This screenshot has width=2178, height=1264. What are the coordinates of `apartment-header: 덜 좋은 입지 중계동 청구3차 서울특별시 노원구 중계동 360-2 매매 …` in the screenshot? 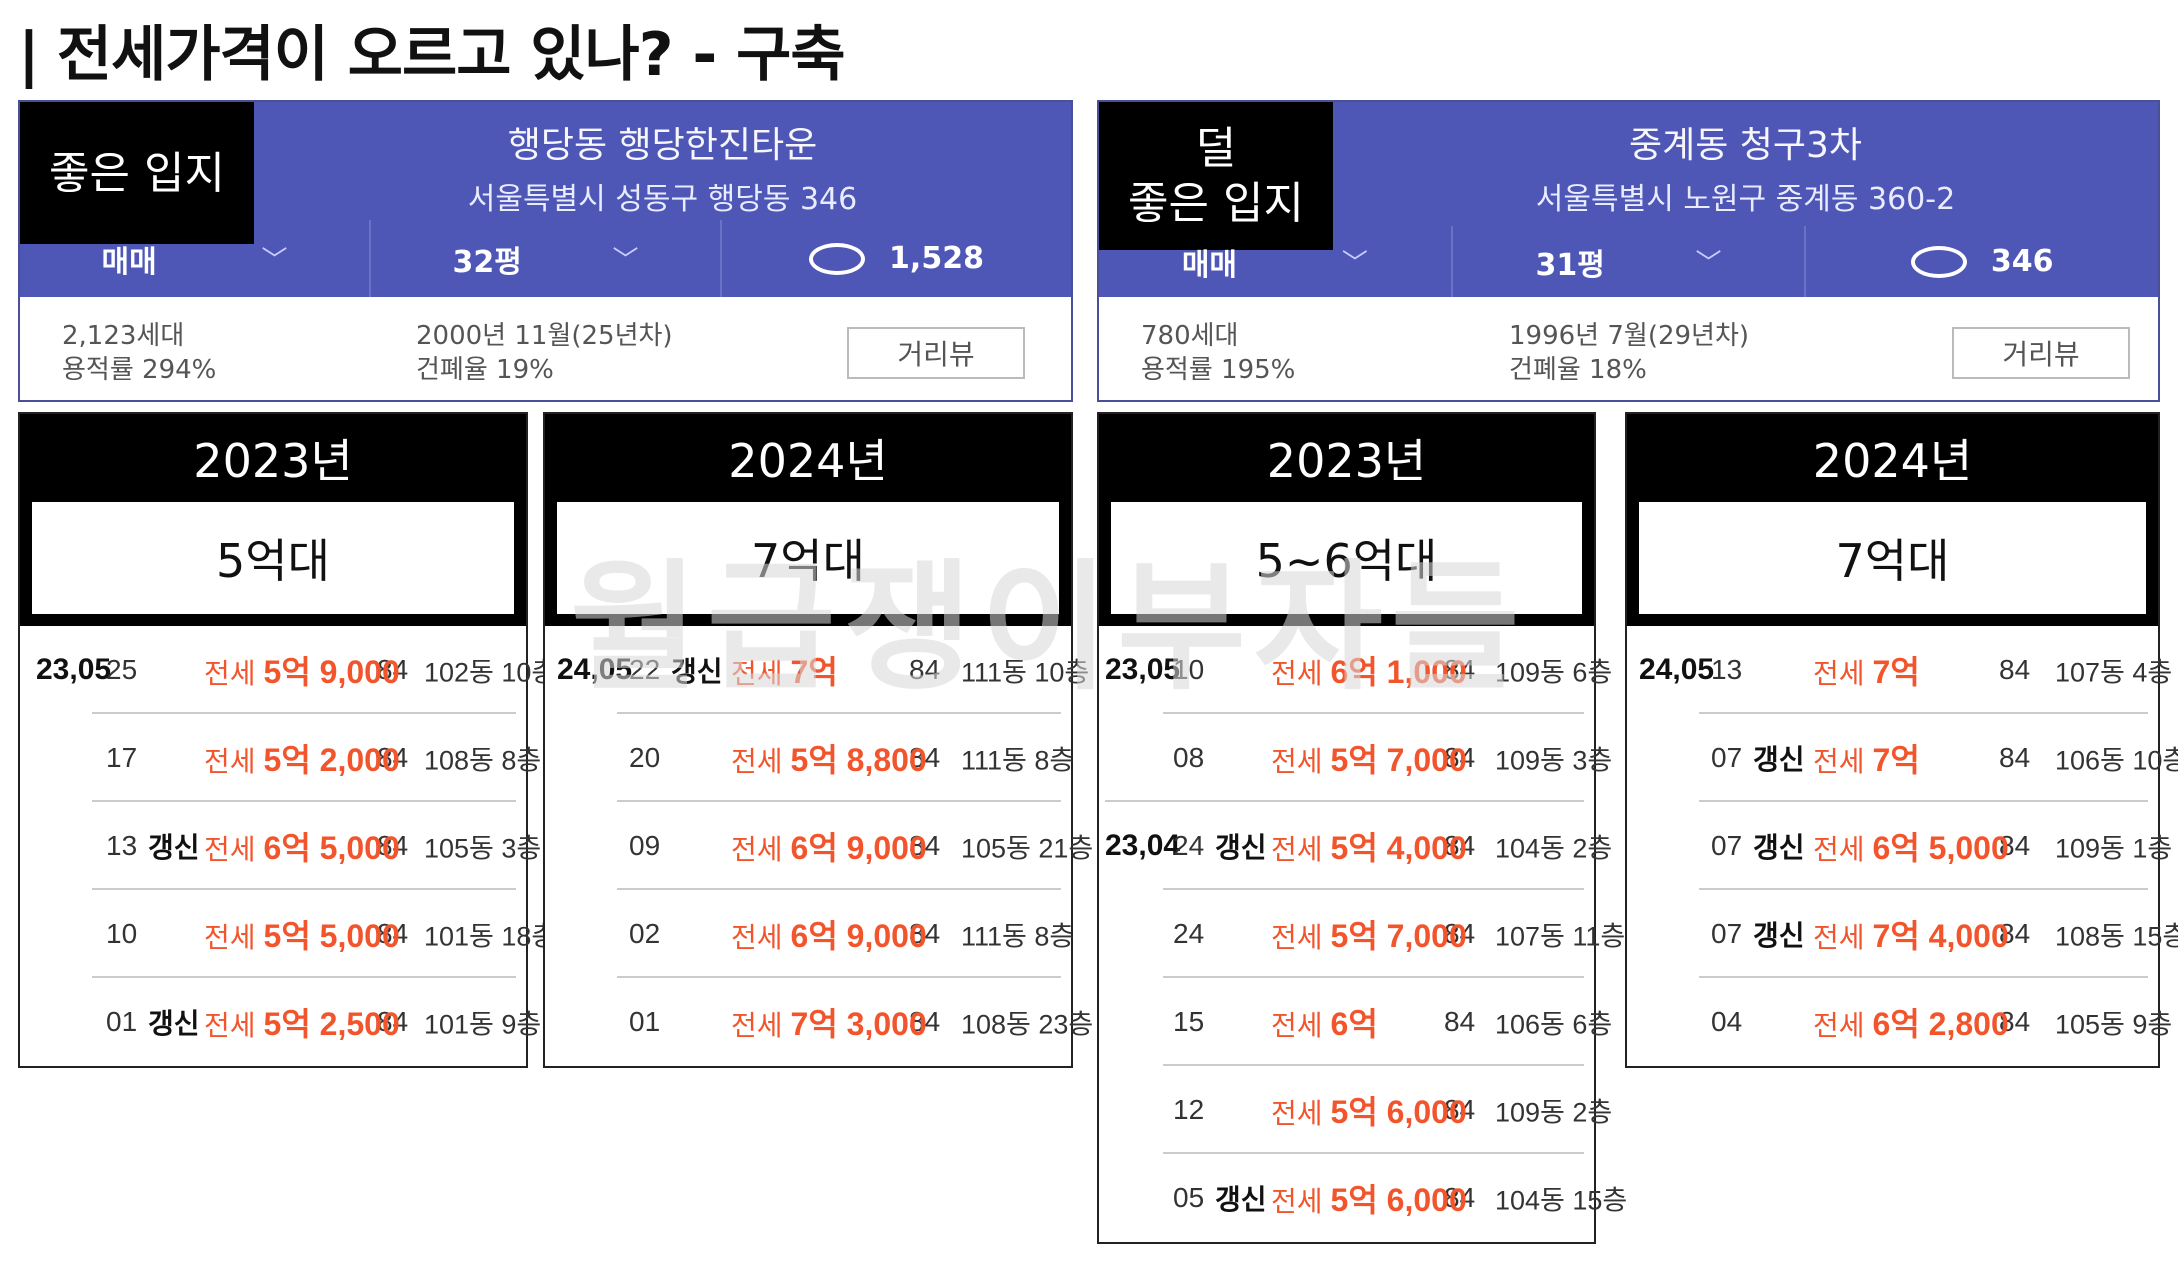 It's located at (1628, 199).